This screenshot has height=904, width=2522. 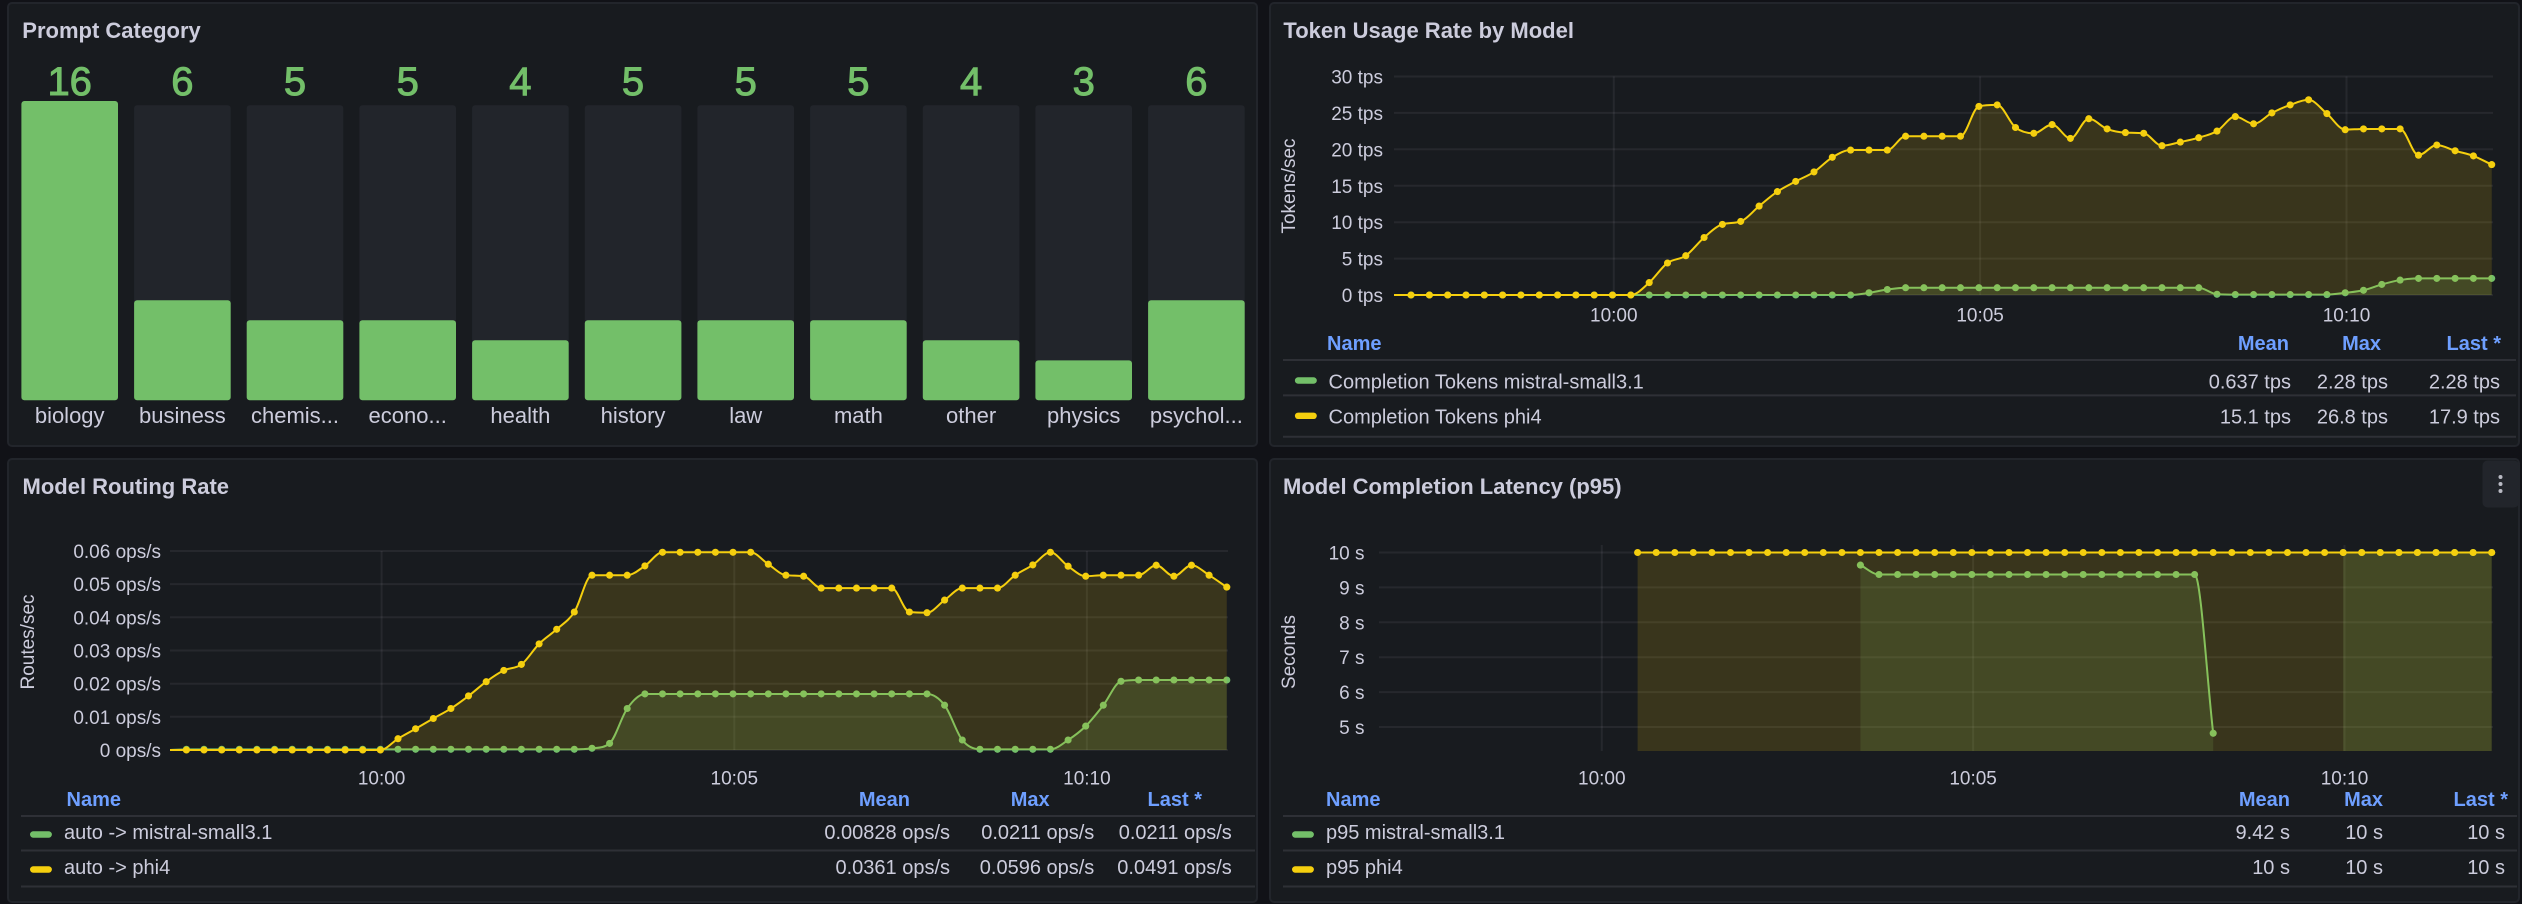 What do you see at coordinates (1357, 223) in the screenshot?
I see `svg-text: 10 tps` at bounding box center [1357, 223].